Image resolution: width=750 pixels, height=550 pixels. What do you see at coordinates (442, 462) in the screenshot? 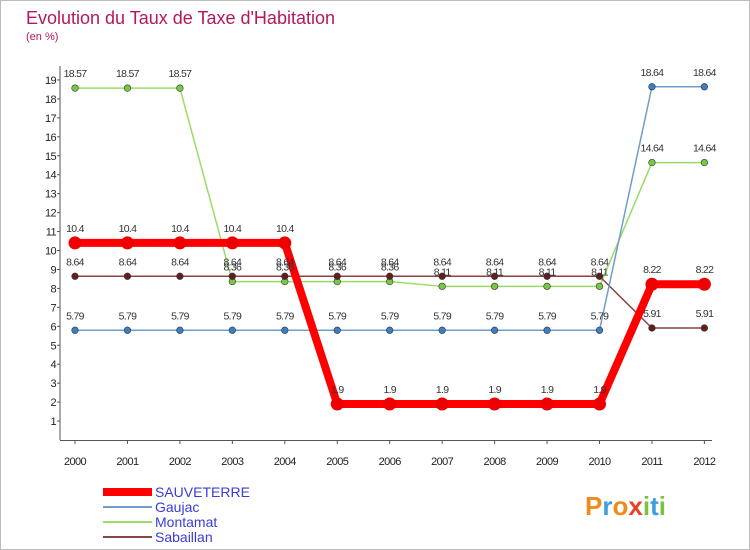
I see `x-tick-label: 2007` at bounding box center [442, 462].